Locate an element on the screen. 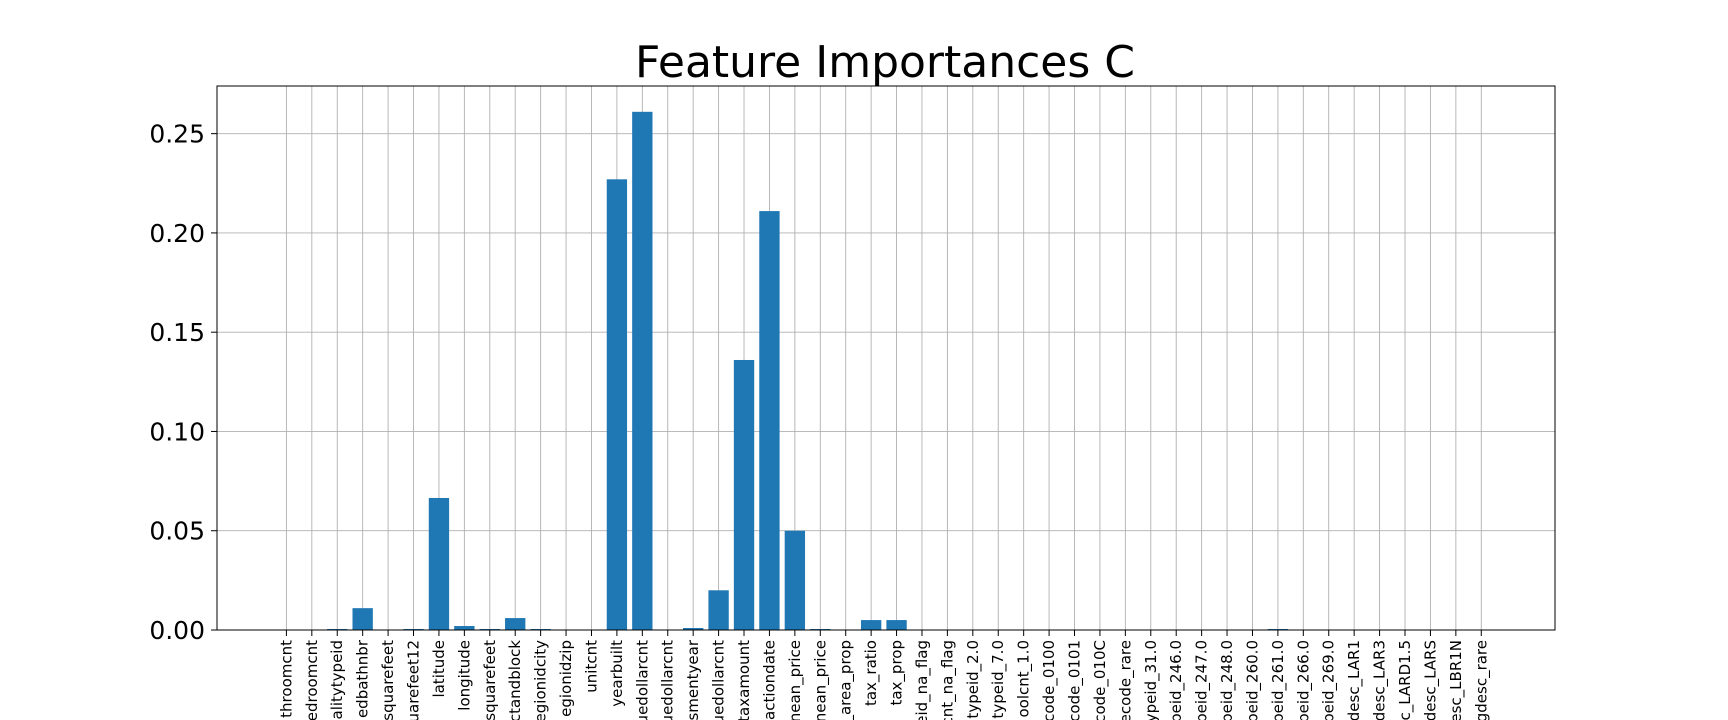 Image resolution: width=1728 pixels, height=720 pixels. x-tick-label: uarefeet12 is located at coordinates (414, 680).